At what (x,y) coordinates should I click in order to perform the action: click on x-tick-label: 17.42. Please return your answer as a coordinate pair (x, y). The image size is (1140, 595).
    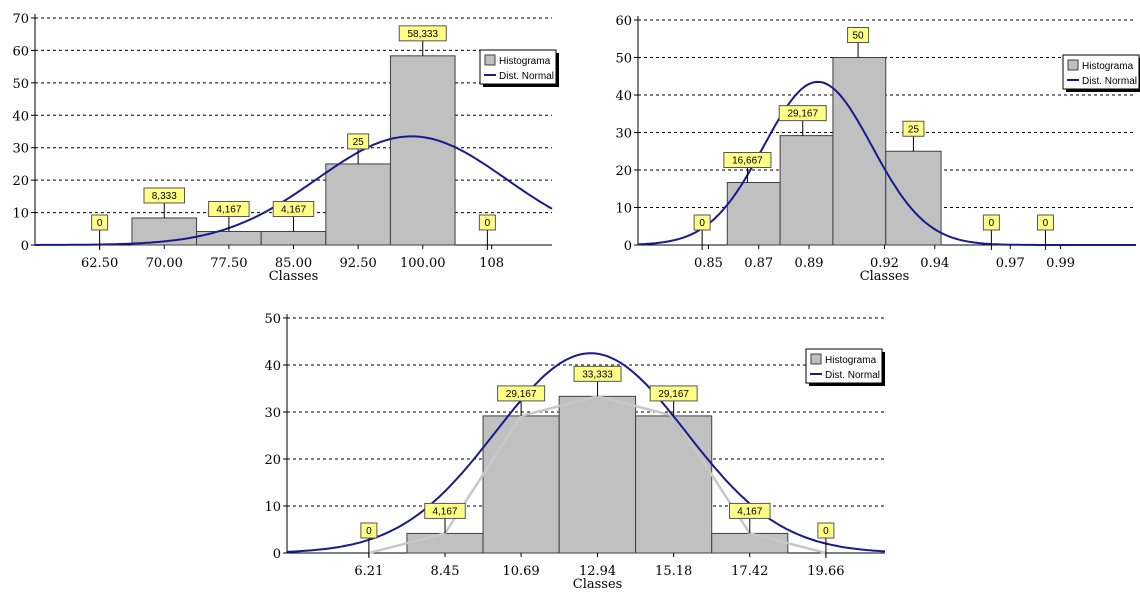
    Looking at the image, I should click on (749, 571).